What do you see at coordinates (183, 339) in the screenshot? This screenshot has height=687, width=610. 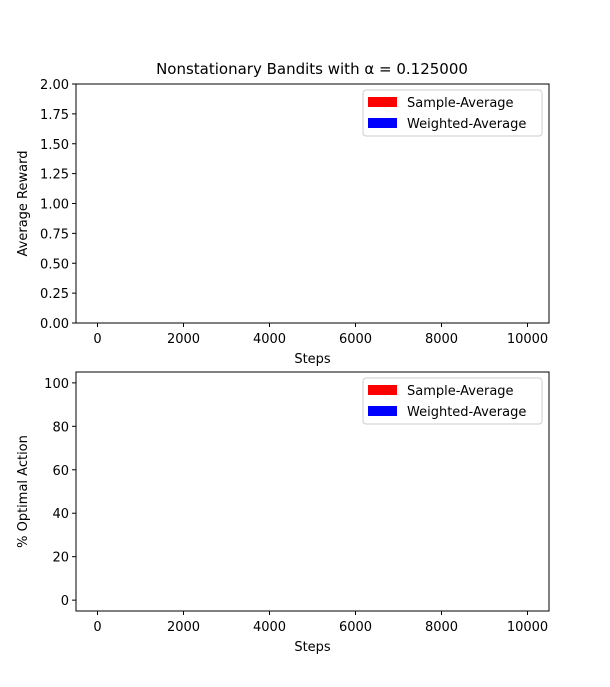 I see `reward-xtick-label: 2000` at bounding box center [183, 339].